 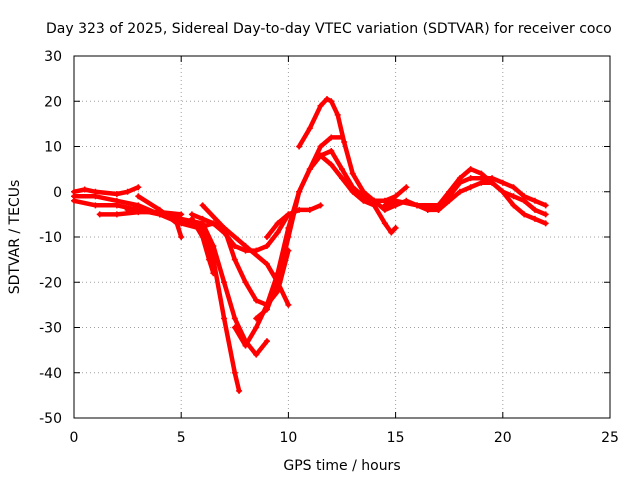 What do you see at coordinates (503, 438) in the screenshot?
I see `x-tick-label: 20` at bounding box center [503, 438].